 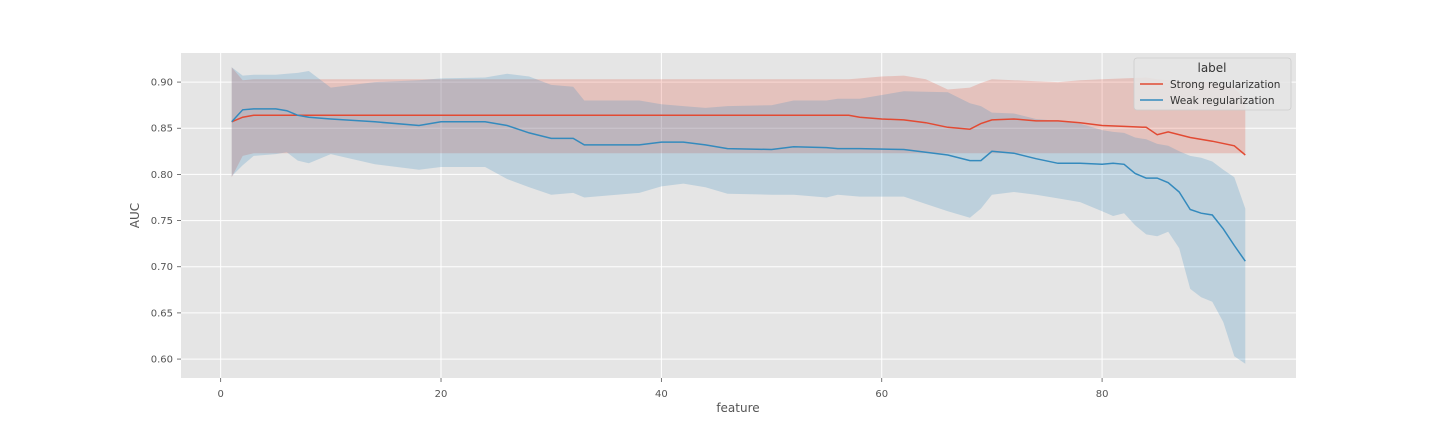 I want to click on y-tick-label: 0.80, so click(x=162, y=175).